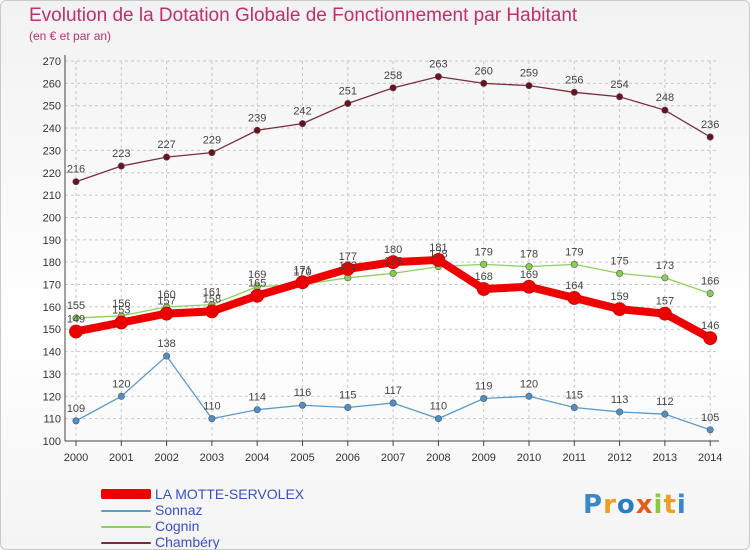 Image resolution: width=750 pixels, height=550 pixels. Describe the element at coordinates (257, 458) in the screenshot. I see `x-tick-label: 2004` at that location.